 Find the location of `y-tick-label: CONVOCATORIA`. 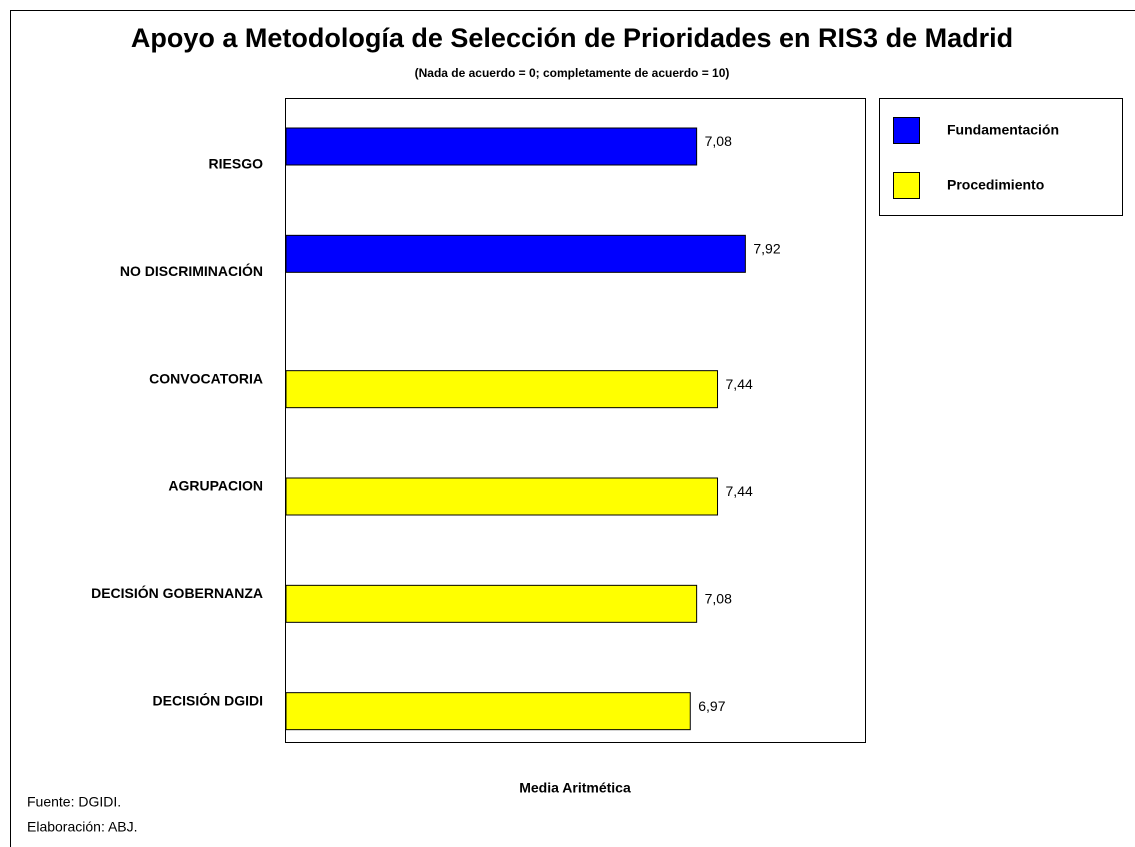

y-tick-label: CONVOCATORIA is located at coordinates (206, 378).